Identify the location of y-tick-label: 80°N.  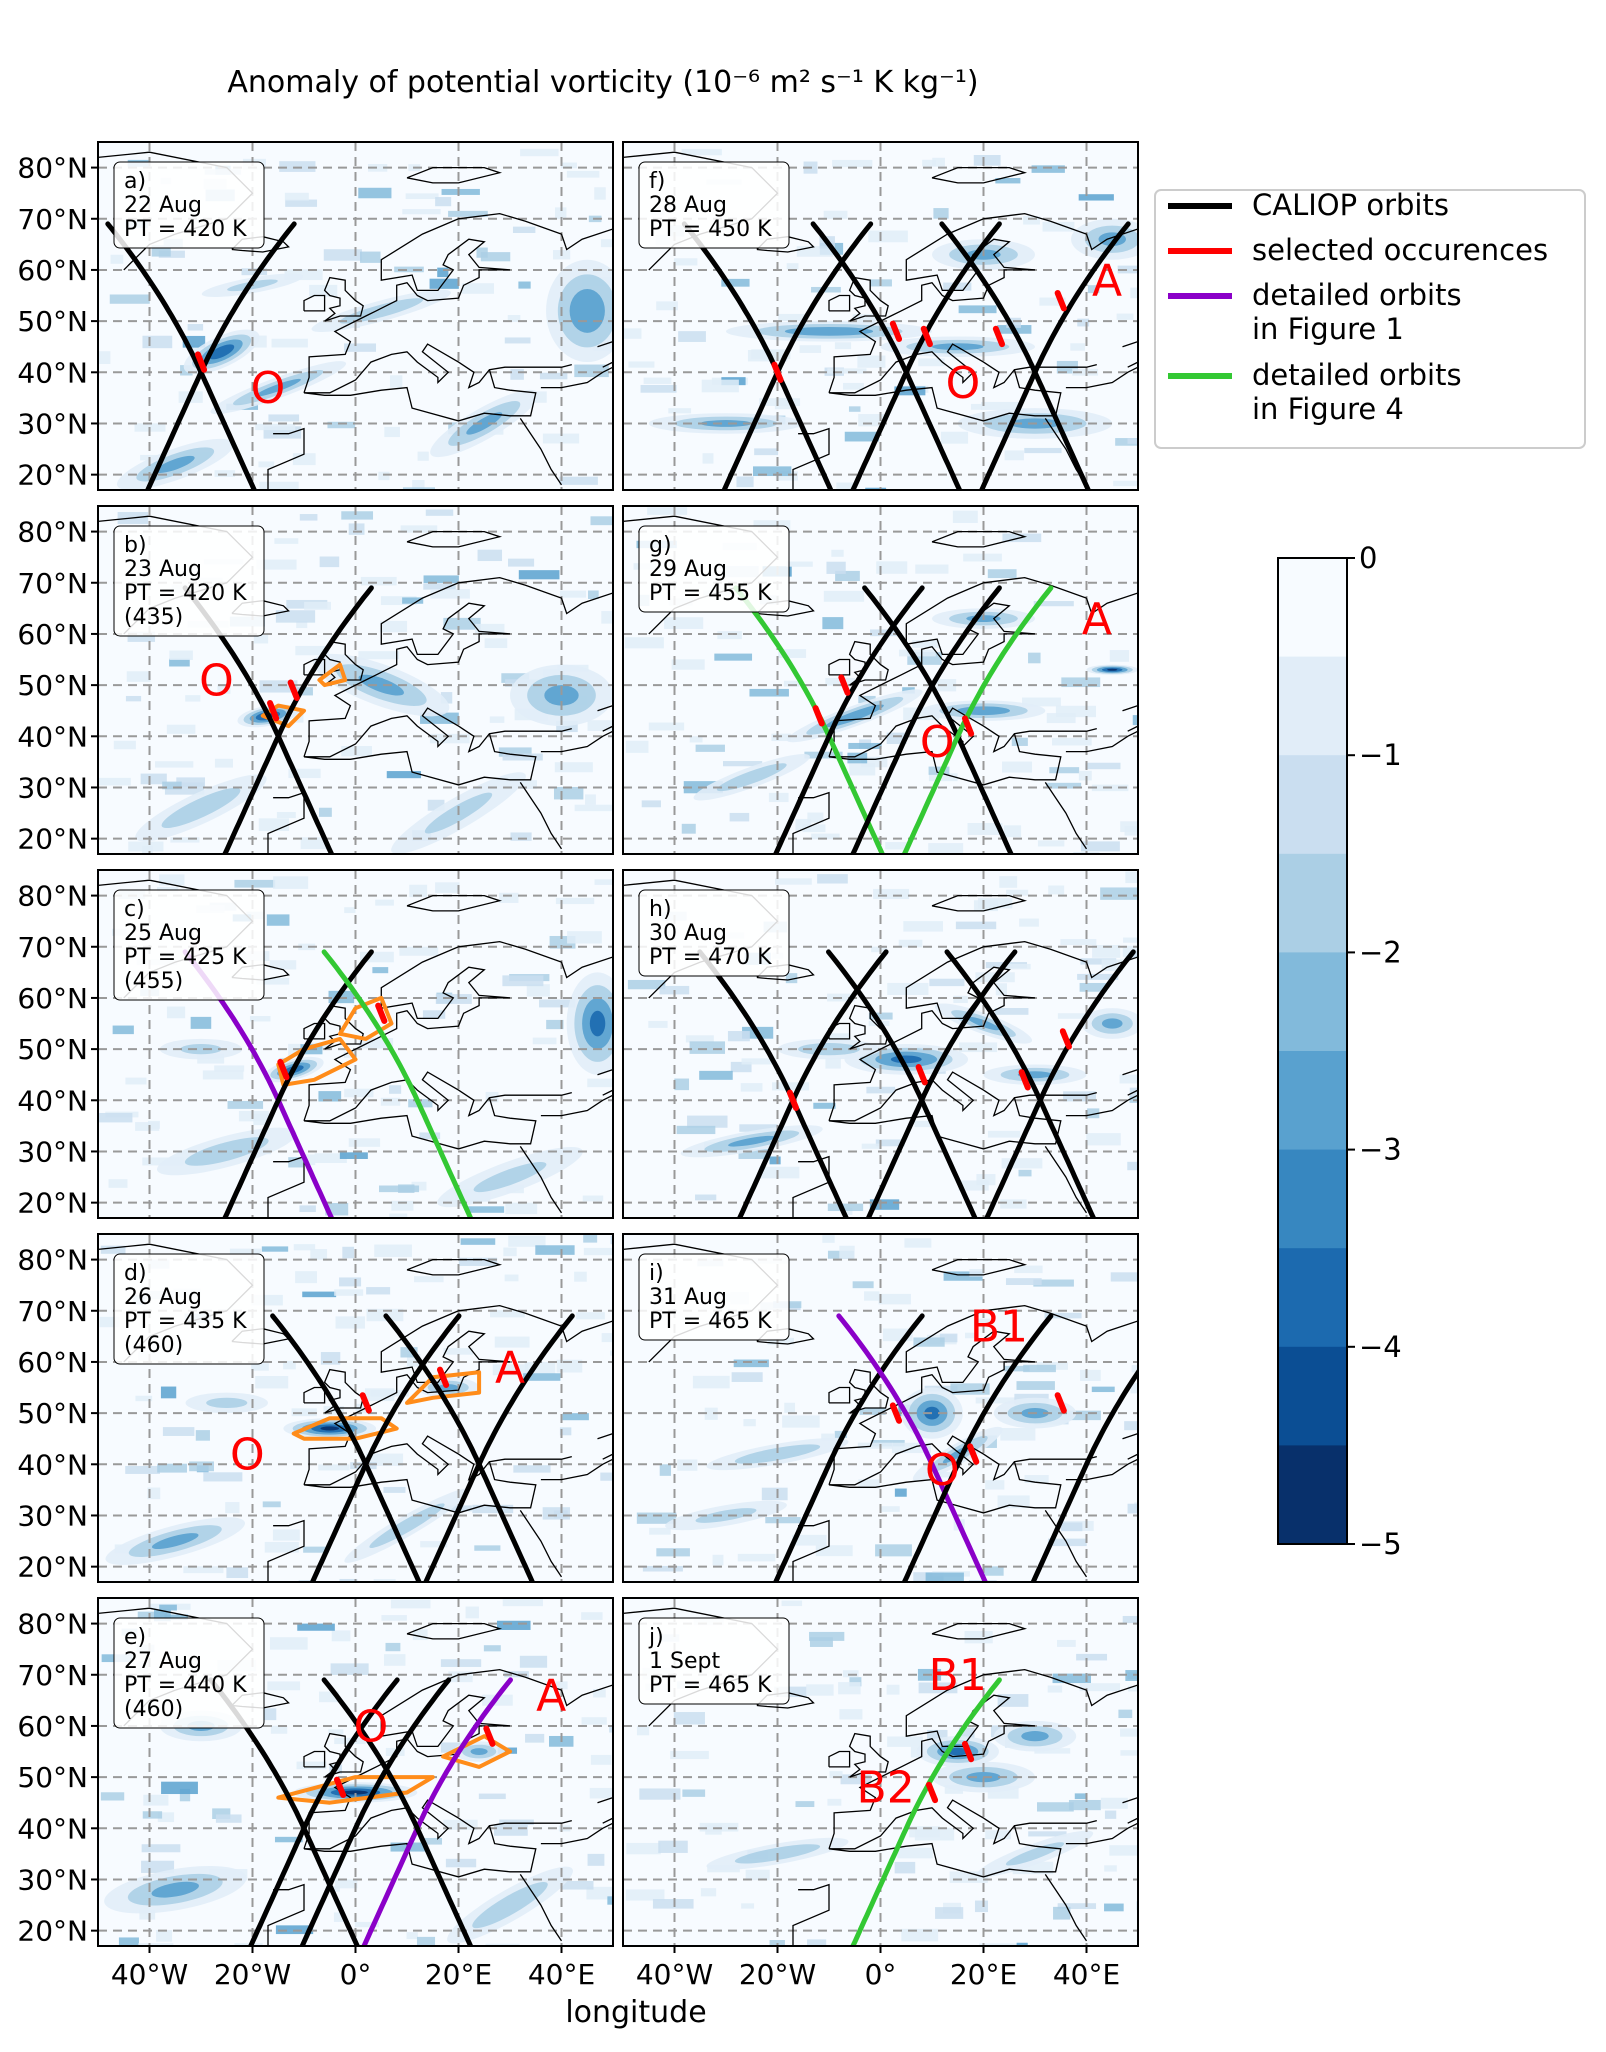
(52, 1624).